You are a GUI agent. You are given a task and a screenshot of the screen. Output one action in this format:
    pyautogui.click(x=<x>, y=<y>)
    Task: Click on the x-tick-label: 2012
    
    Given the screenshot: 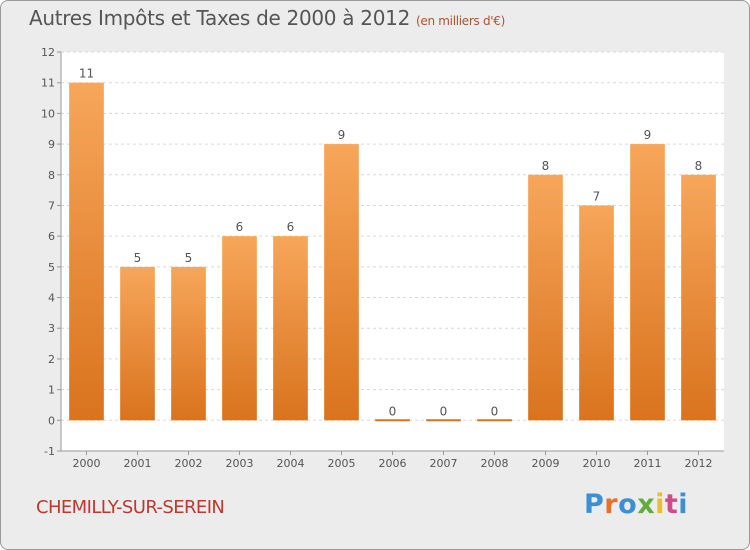 What is the action you would take?
    pyautogui.click(x=699, y=463)
    